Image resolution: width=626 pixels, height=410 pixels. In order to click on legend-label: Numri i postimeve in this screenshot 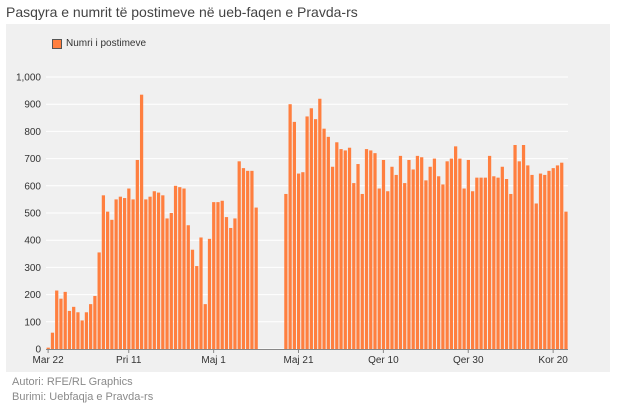, I will do `click(106, 43)`.